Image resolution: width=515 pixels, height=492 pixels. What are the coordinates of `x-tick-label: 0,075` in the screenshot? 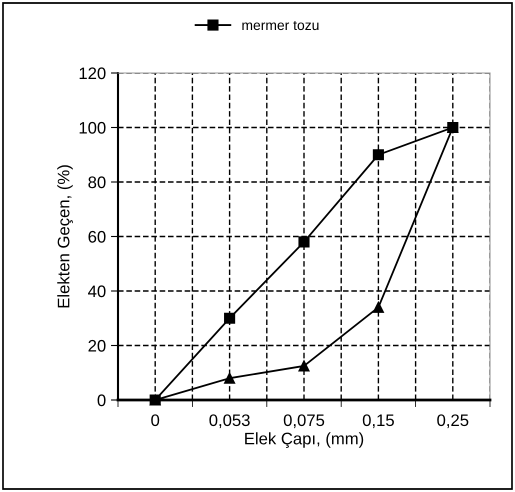 It's located at (304, 421).